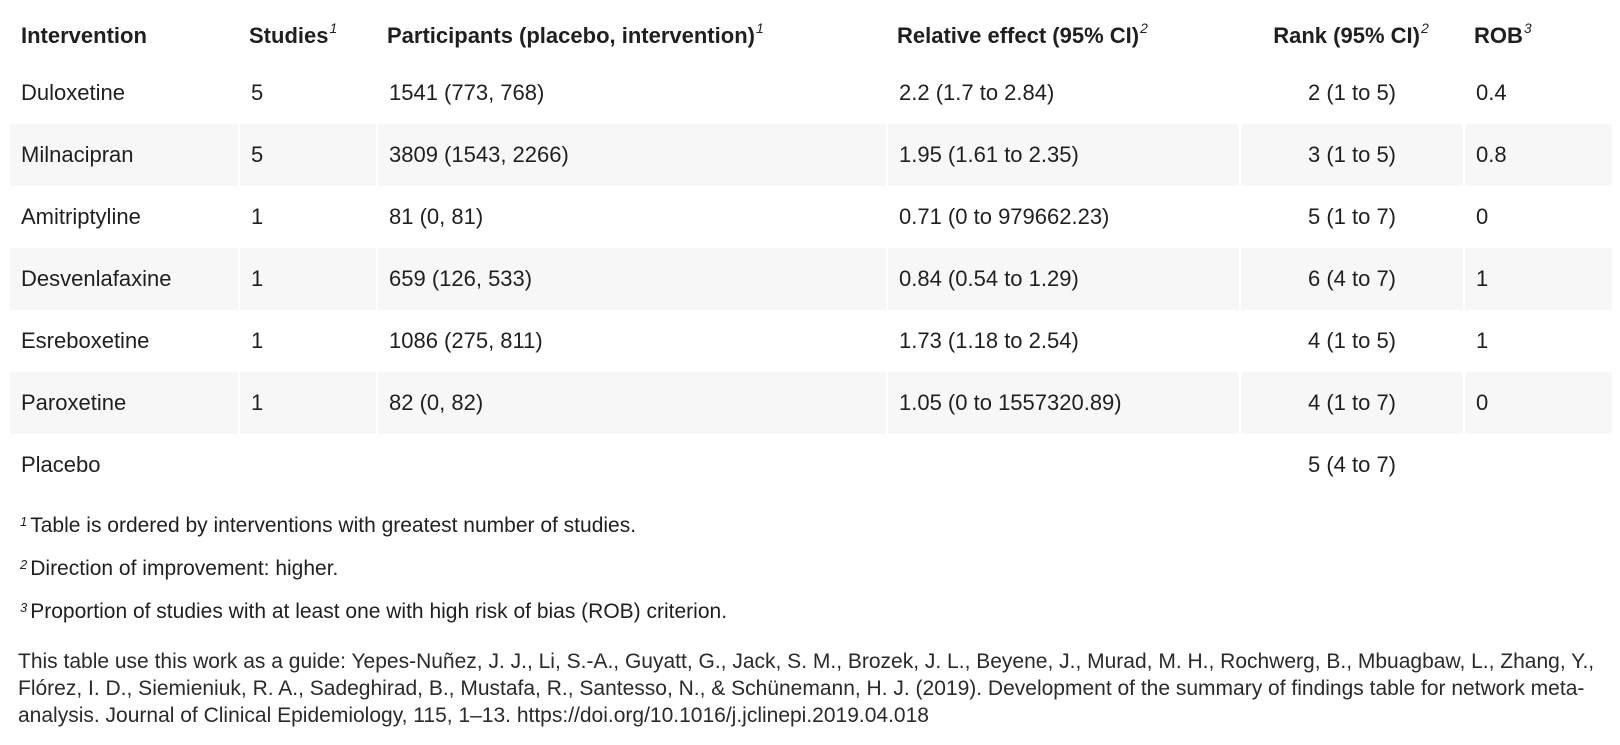 This screenshot has width=1620, height=745. What do you see at coordinates (1537, 465) in the screenshot?
I see `cell-rob` at bounding box center [1537, 465].